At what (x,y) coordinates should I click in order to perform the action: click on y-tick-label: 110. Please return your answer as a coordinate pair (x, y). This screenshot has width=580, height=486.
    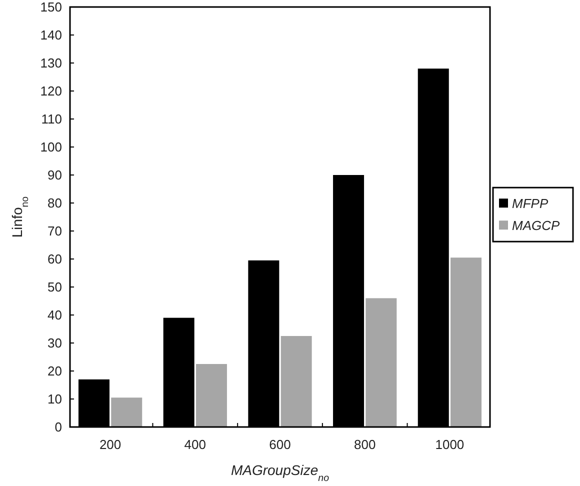
    Looking at the image, I should click on (51, 119).